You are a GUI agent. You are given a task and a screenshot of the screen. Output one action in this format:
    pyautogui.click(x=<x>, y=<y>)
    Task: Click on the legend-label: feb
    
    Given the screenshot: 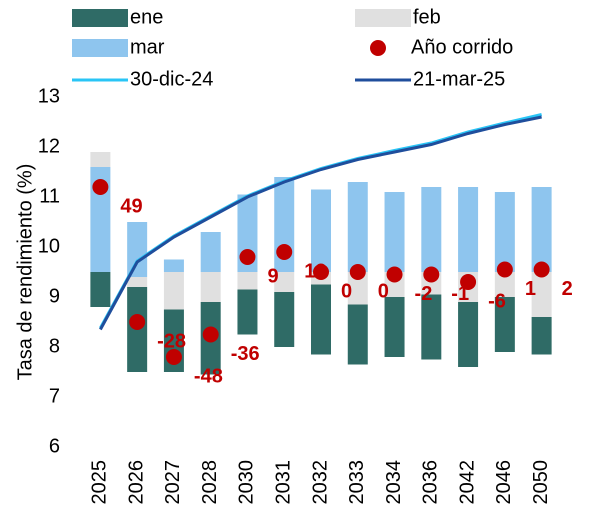 What is the action you would take?
    pyautogui.click(x=427, y=17)
    